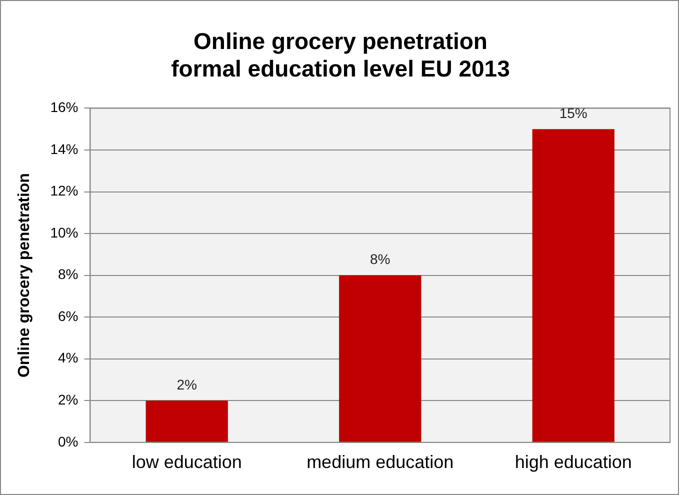 This screenshot has height=495, width=679. Describe the element at coordinates (64, 232) in the screenshot. I see `y-tick-label: 10%` at that location.